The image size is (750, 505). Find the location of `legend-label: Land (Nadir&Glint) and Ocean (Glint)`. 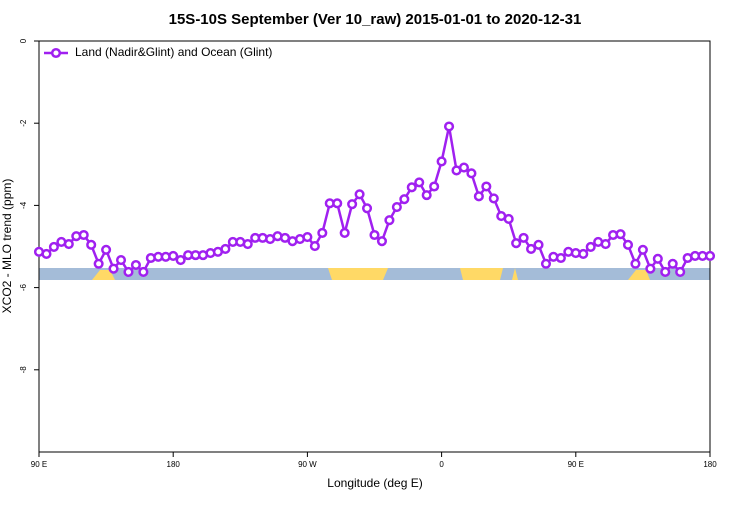

legend-label: Land (Nadir&Glint) and Ocean (Glint) is located at coordinates (173, 52).